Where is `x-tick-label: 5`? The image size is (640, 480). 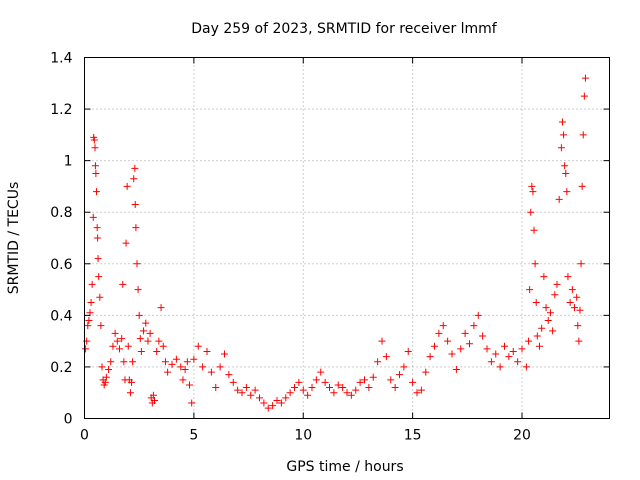 x-tick-label: 5 is located at coordinates (193, 436).